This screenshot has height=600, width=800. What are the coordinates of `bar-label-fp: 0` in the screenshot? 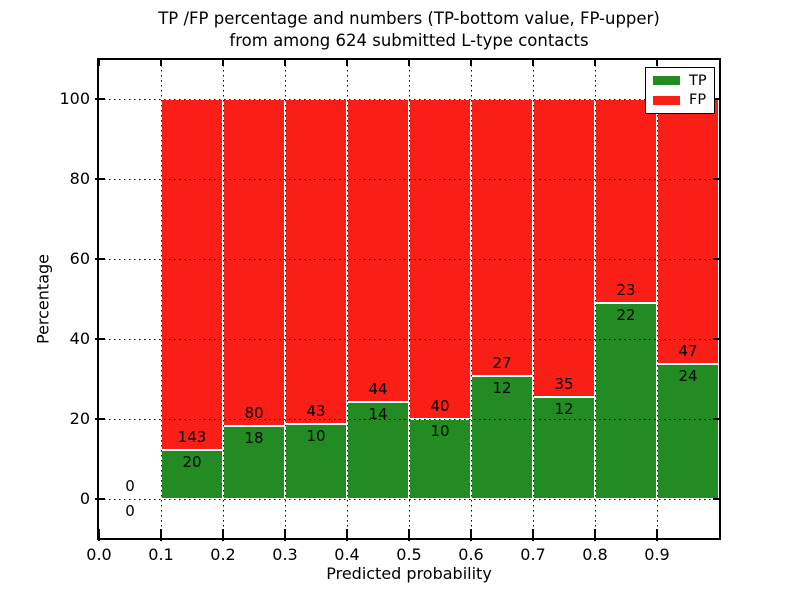 It's located at (130, 486).